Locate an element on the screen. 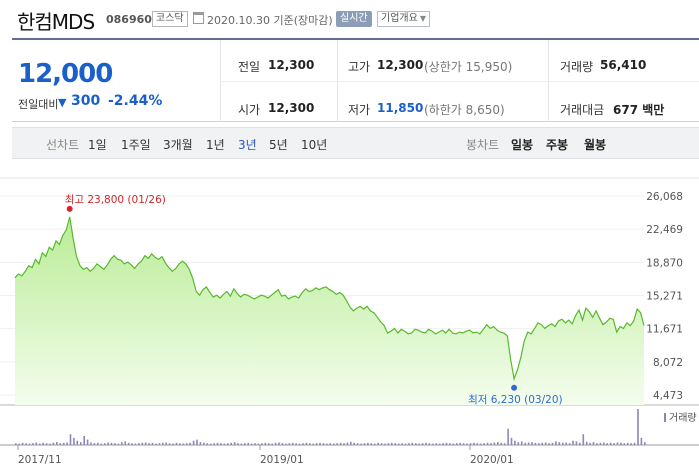 Image resolution: width=699 pixels, height=476 pixels. tab-1w: 1주일 is located at coordinates (136, 145).